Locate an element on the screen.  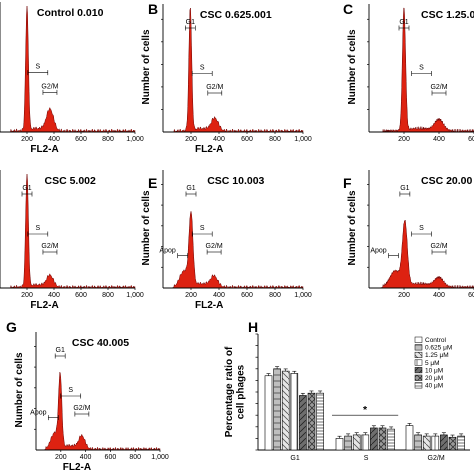
histogram-panel: 200 400 600 800 1,000 Control 0.010 FL2-A S G2/M is located at coordinates (72, 78).